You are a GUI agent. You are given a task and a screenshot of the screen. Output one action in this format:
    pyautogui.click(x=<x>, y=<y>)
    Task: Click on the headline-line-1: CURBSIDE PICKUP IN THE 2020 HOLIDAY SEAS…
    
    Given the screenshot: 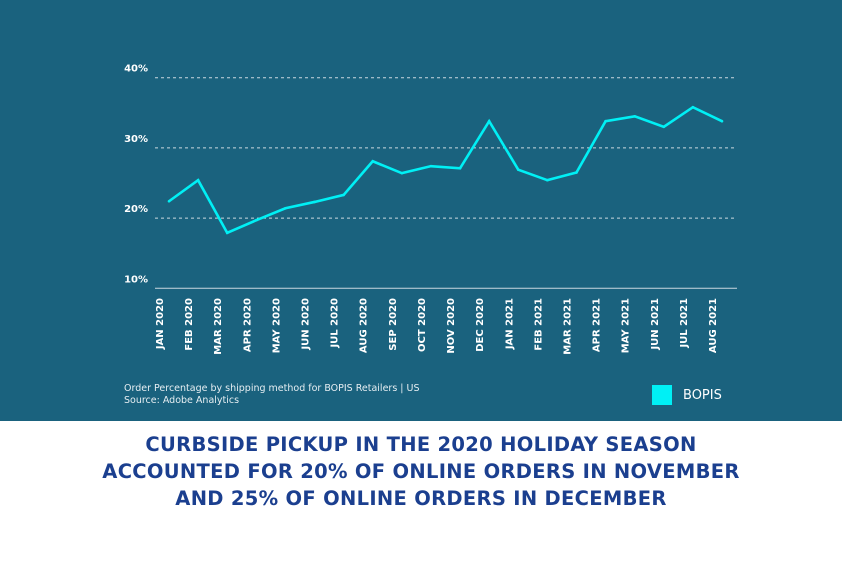 What is the action you would take?
    pyautogui.click(x=421, y=444)
    